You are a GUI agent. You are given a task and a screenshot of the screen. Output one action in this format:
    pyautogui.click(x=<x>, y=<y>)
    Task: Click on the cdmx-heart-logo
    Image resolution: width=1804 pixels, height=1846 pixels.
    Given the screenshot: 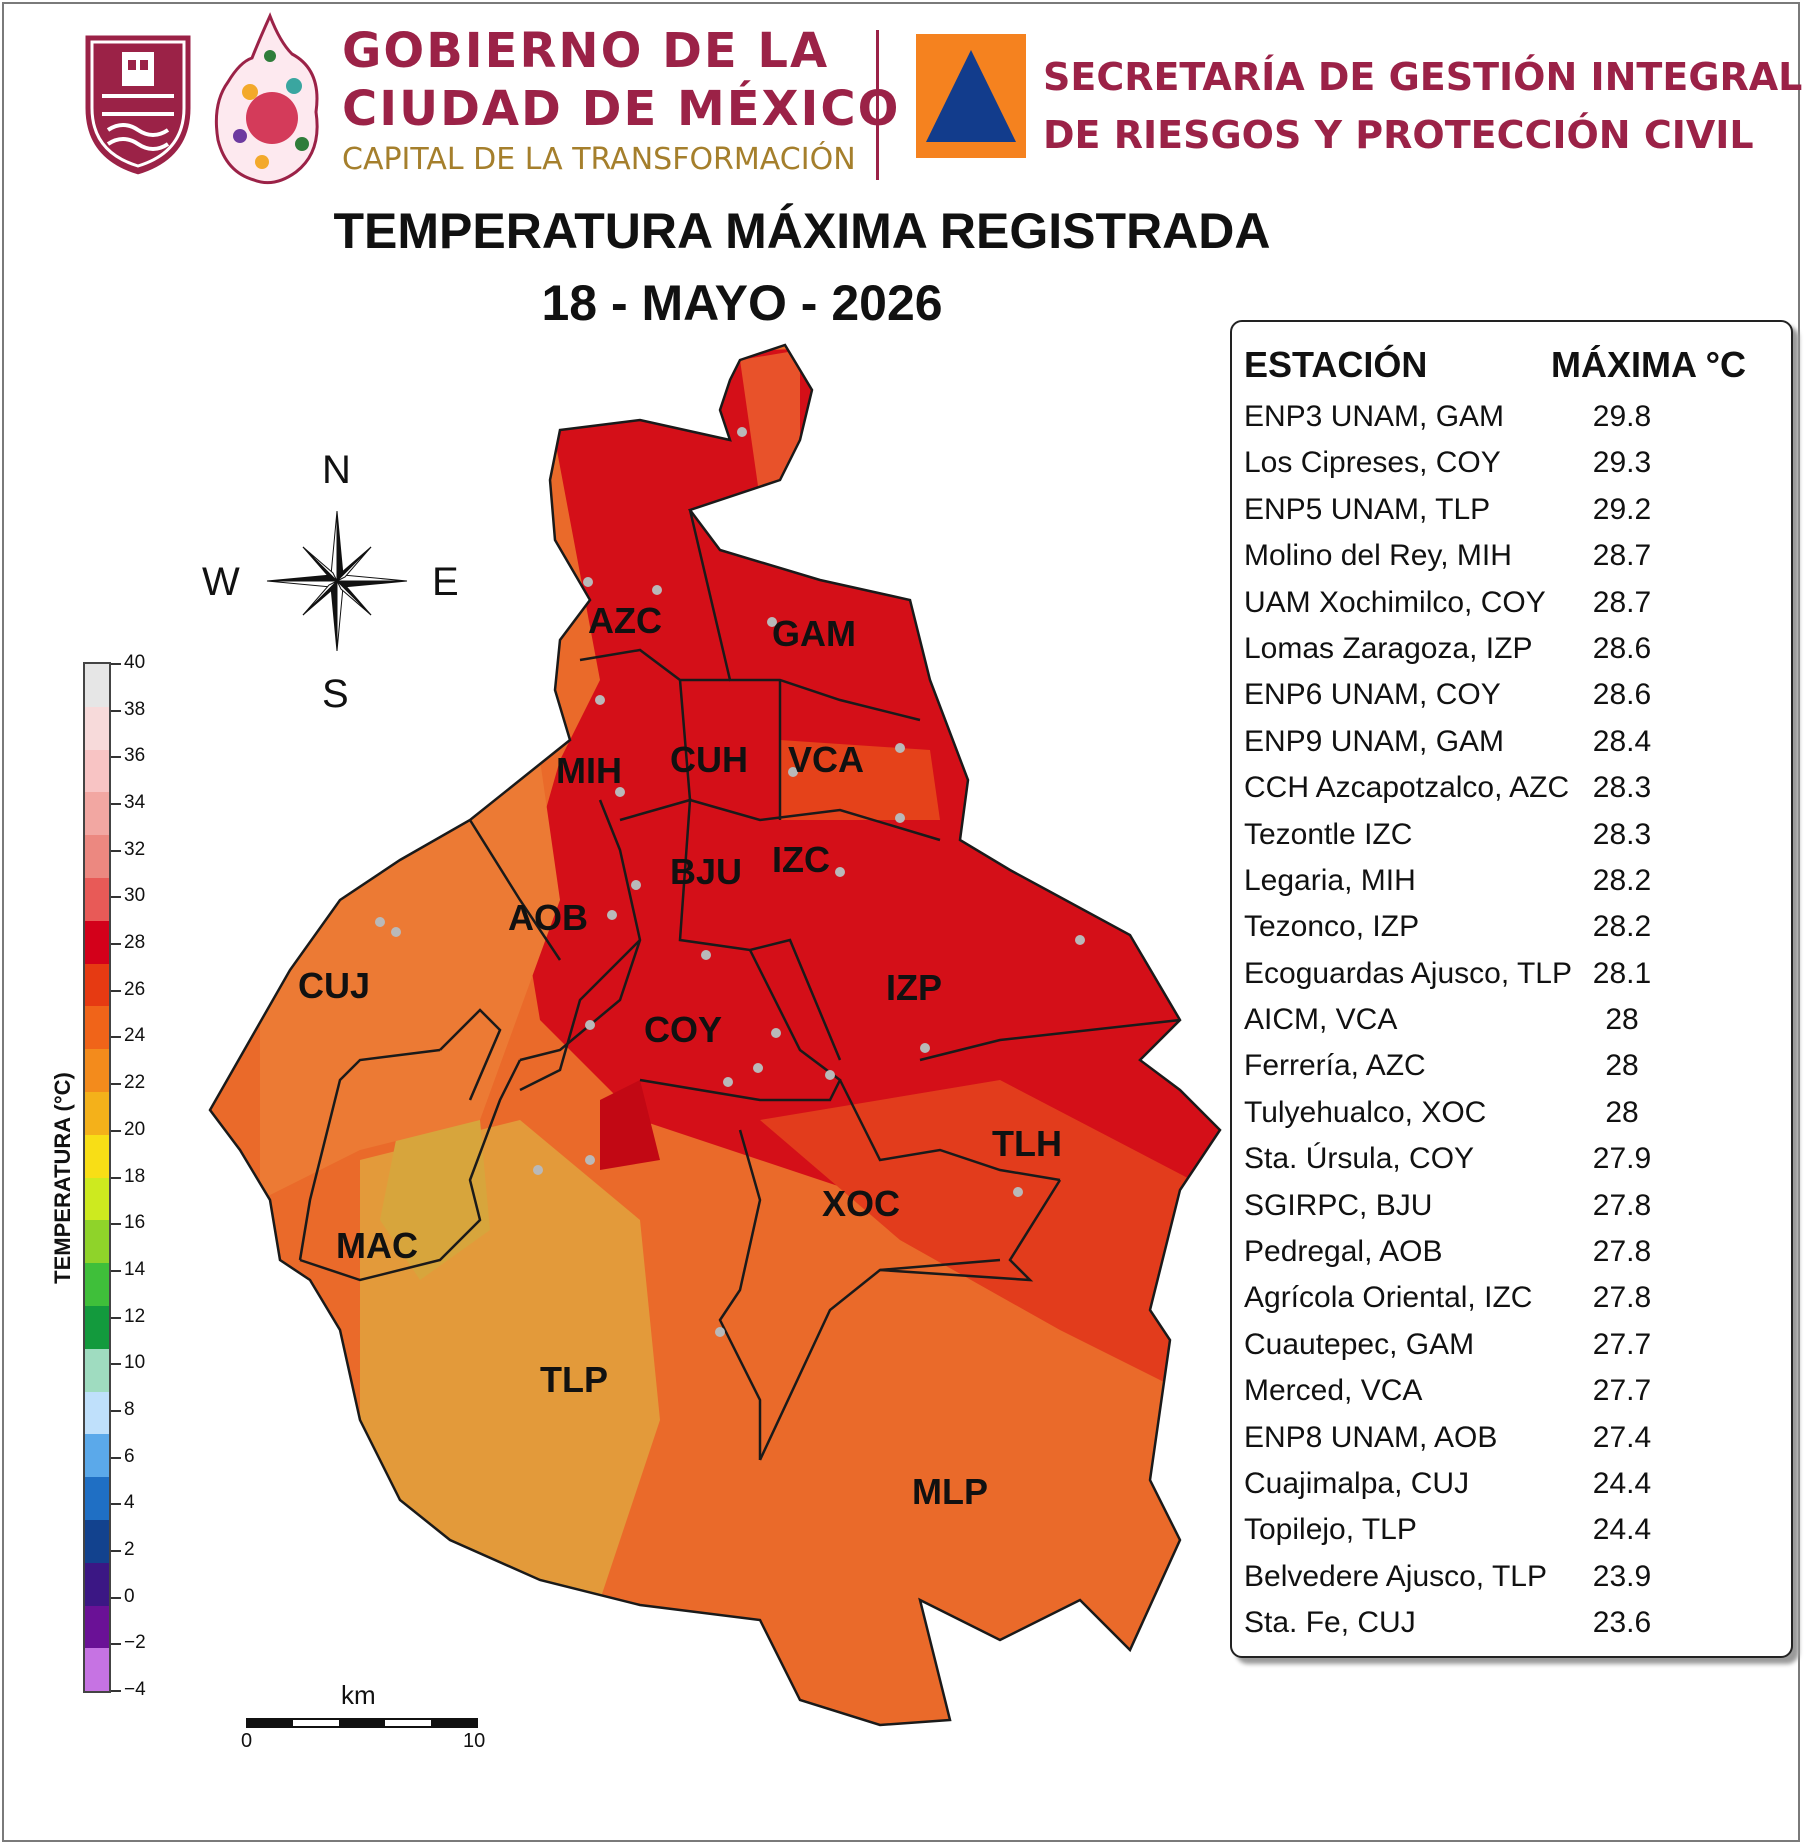 What is the action you would take?
    pyautogui.click(x=266, y=98)
    